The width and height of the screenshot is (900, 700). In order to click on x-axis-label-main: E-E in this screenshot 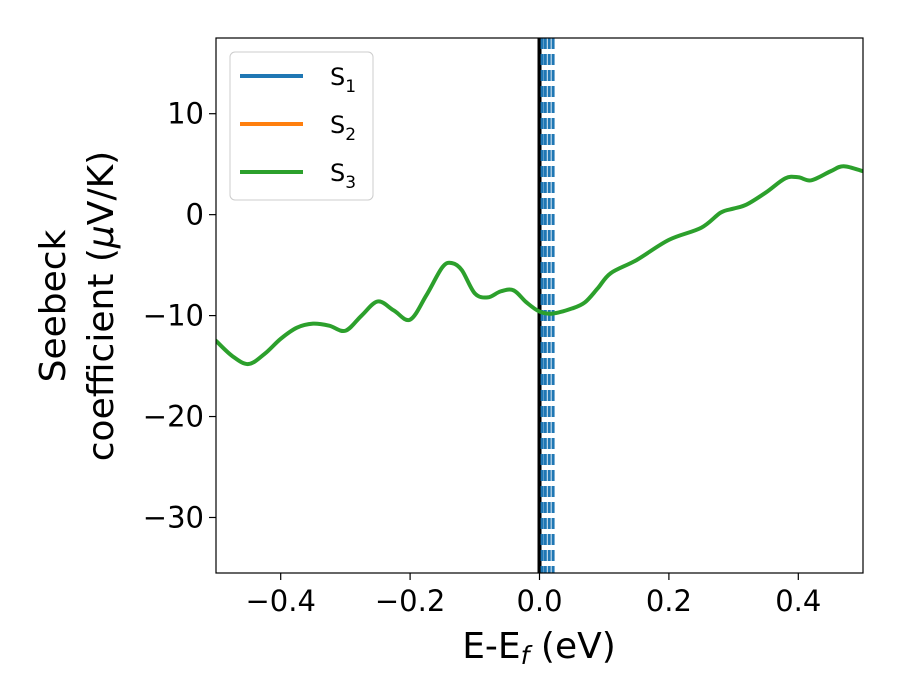, I will do `click(491, 646)`.